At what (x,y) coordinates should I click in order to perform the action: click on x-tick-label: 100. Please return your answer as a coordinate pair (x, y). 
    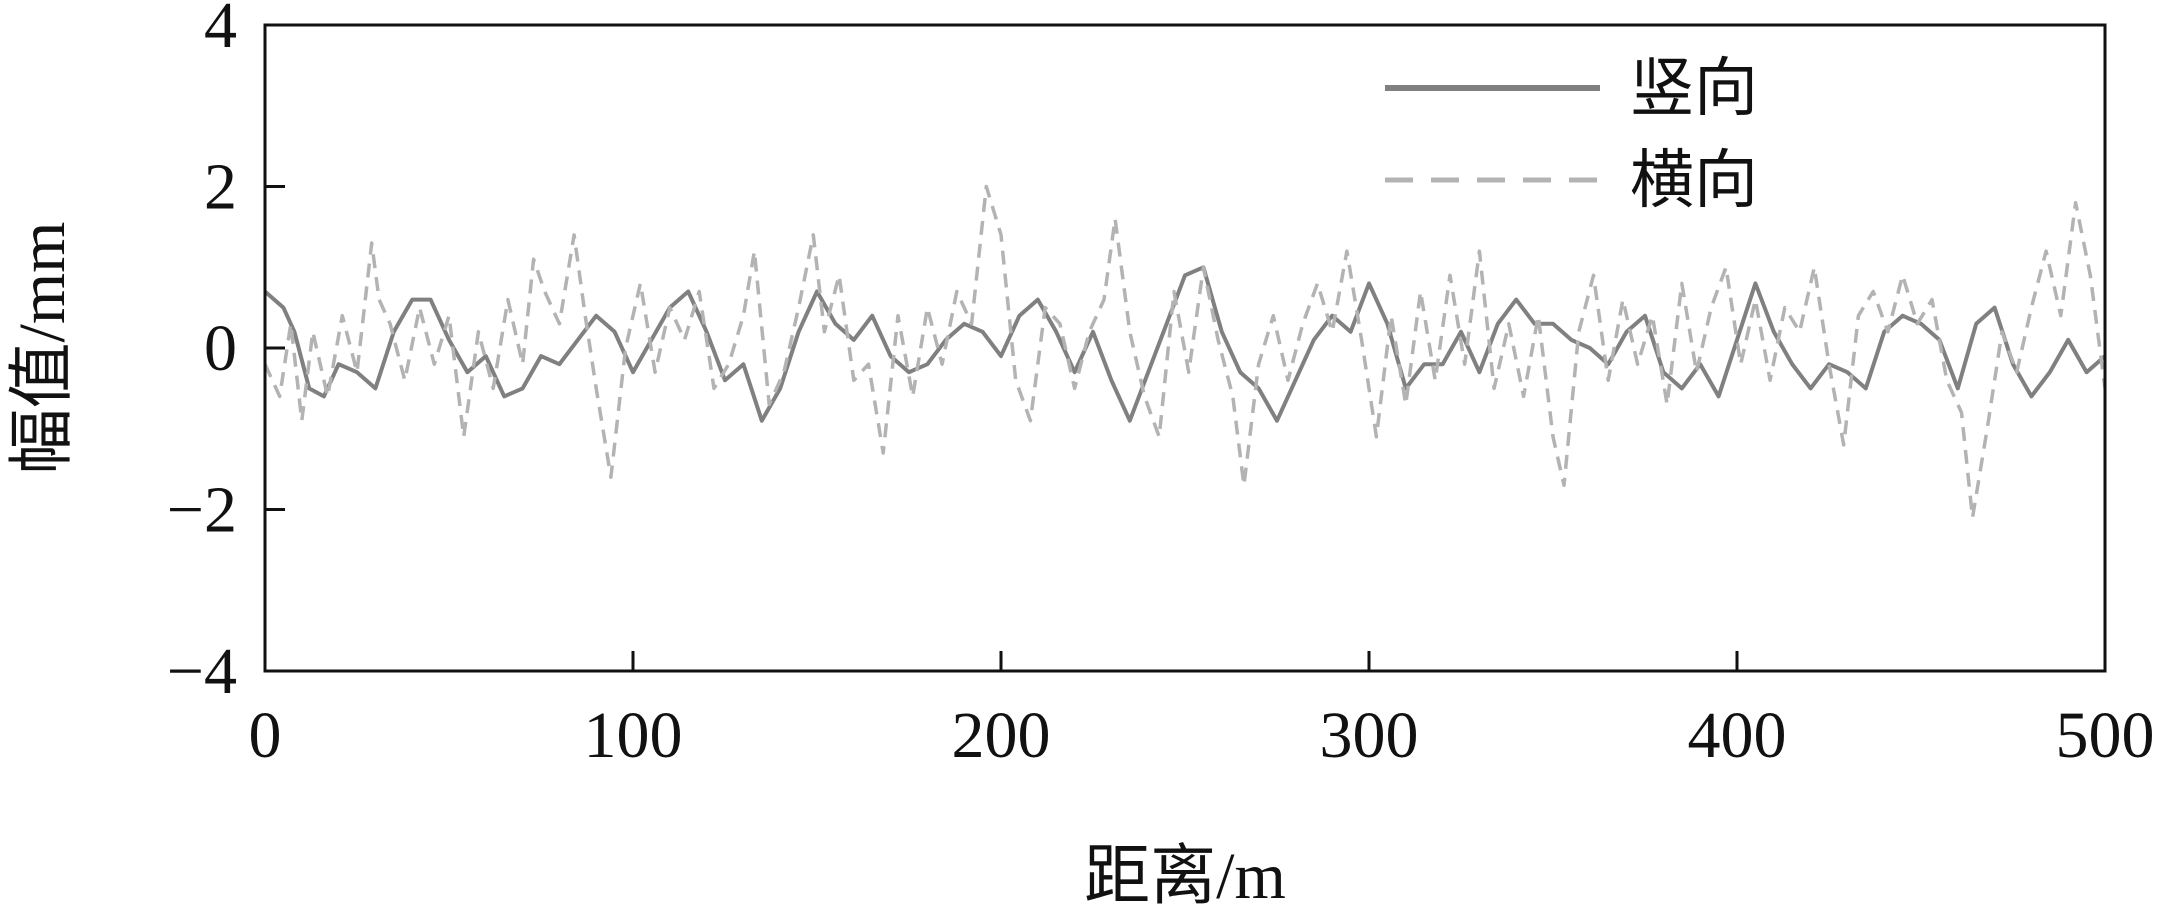
    Looking at the image, I should click on (633, 735).